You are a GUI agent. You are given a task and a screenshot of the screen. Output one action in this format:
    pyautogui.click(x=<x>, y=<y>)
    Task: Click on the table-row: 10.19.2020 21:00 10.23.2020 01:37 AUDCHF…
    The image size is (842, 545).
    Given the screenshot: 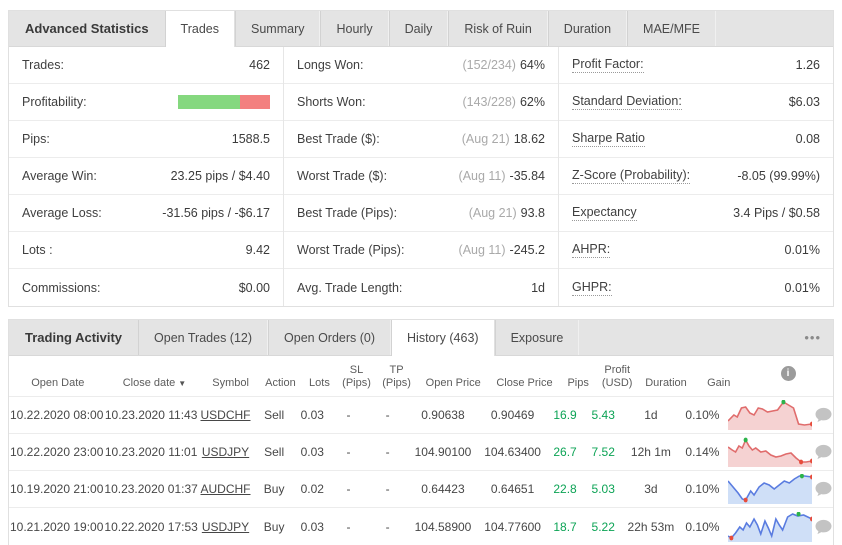 What is the action you would take?
    pyautogui.click(x=421, y=489)
    